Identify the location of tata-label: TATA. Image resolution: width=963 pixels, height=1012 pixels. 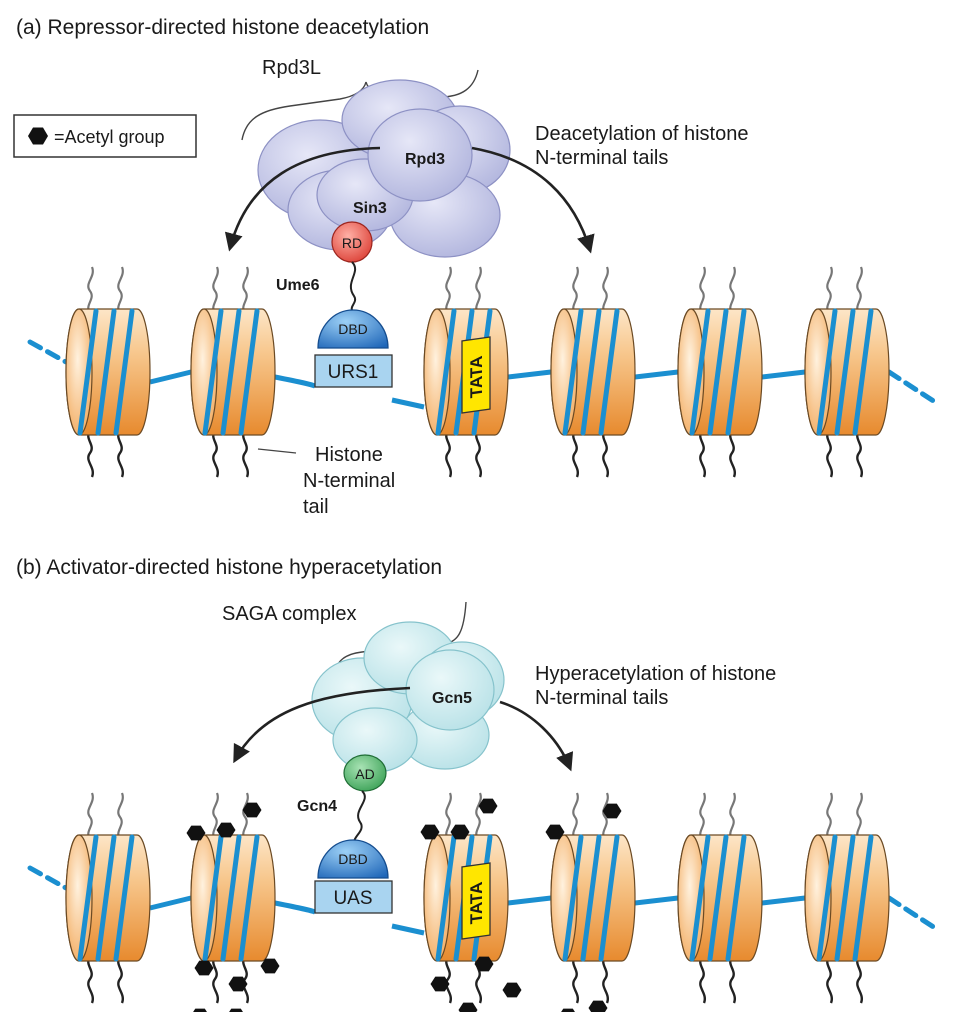
(476, 903).